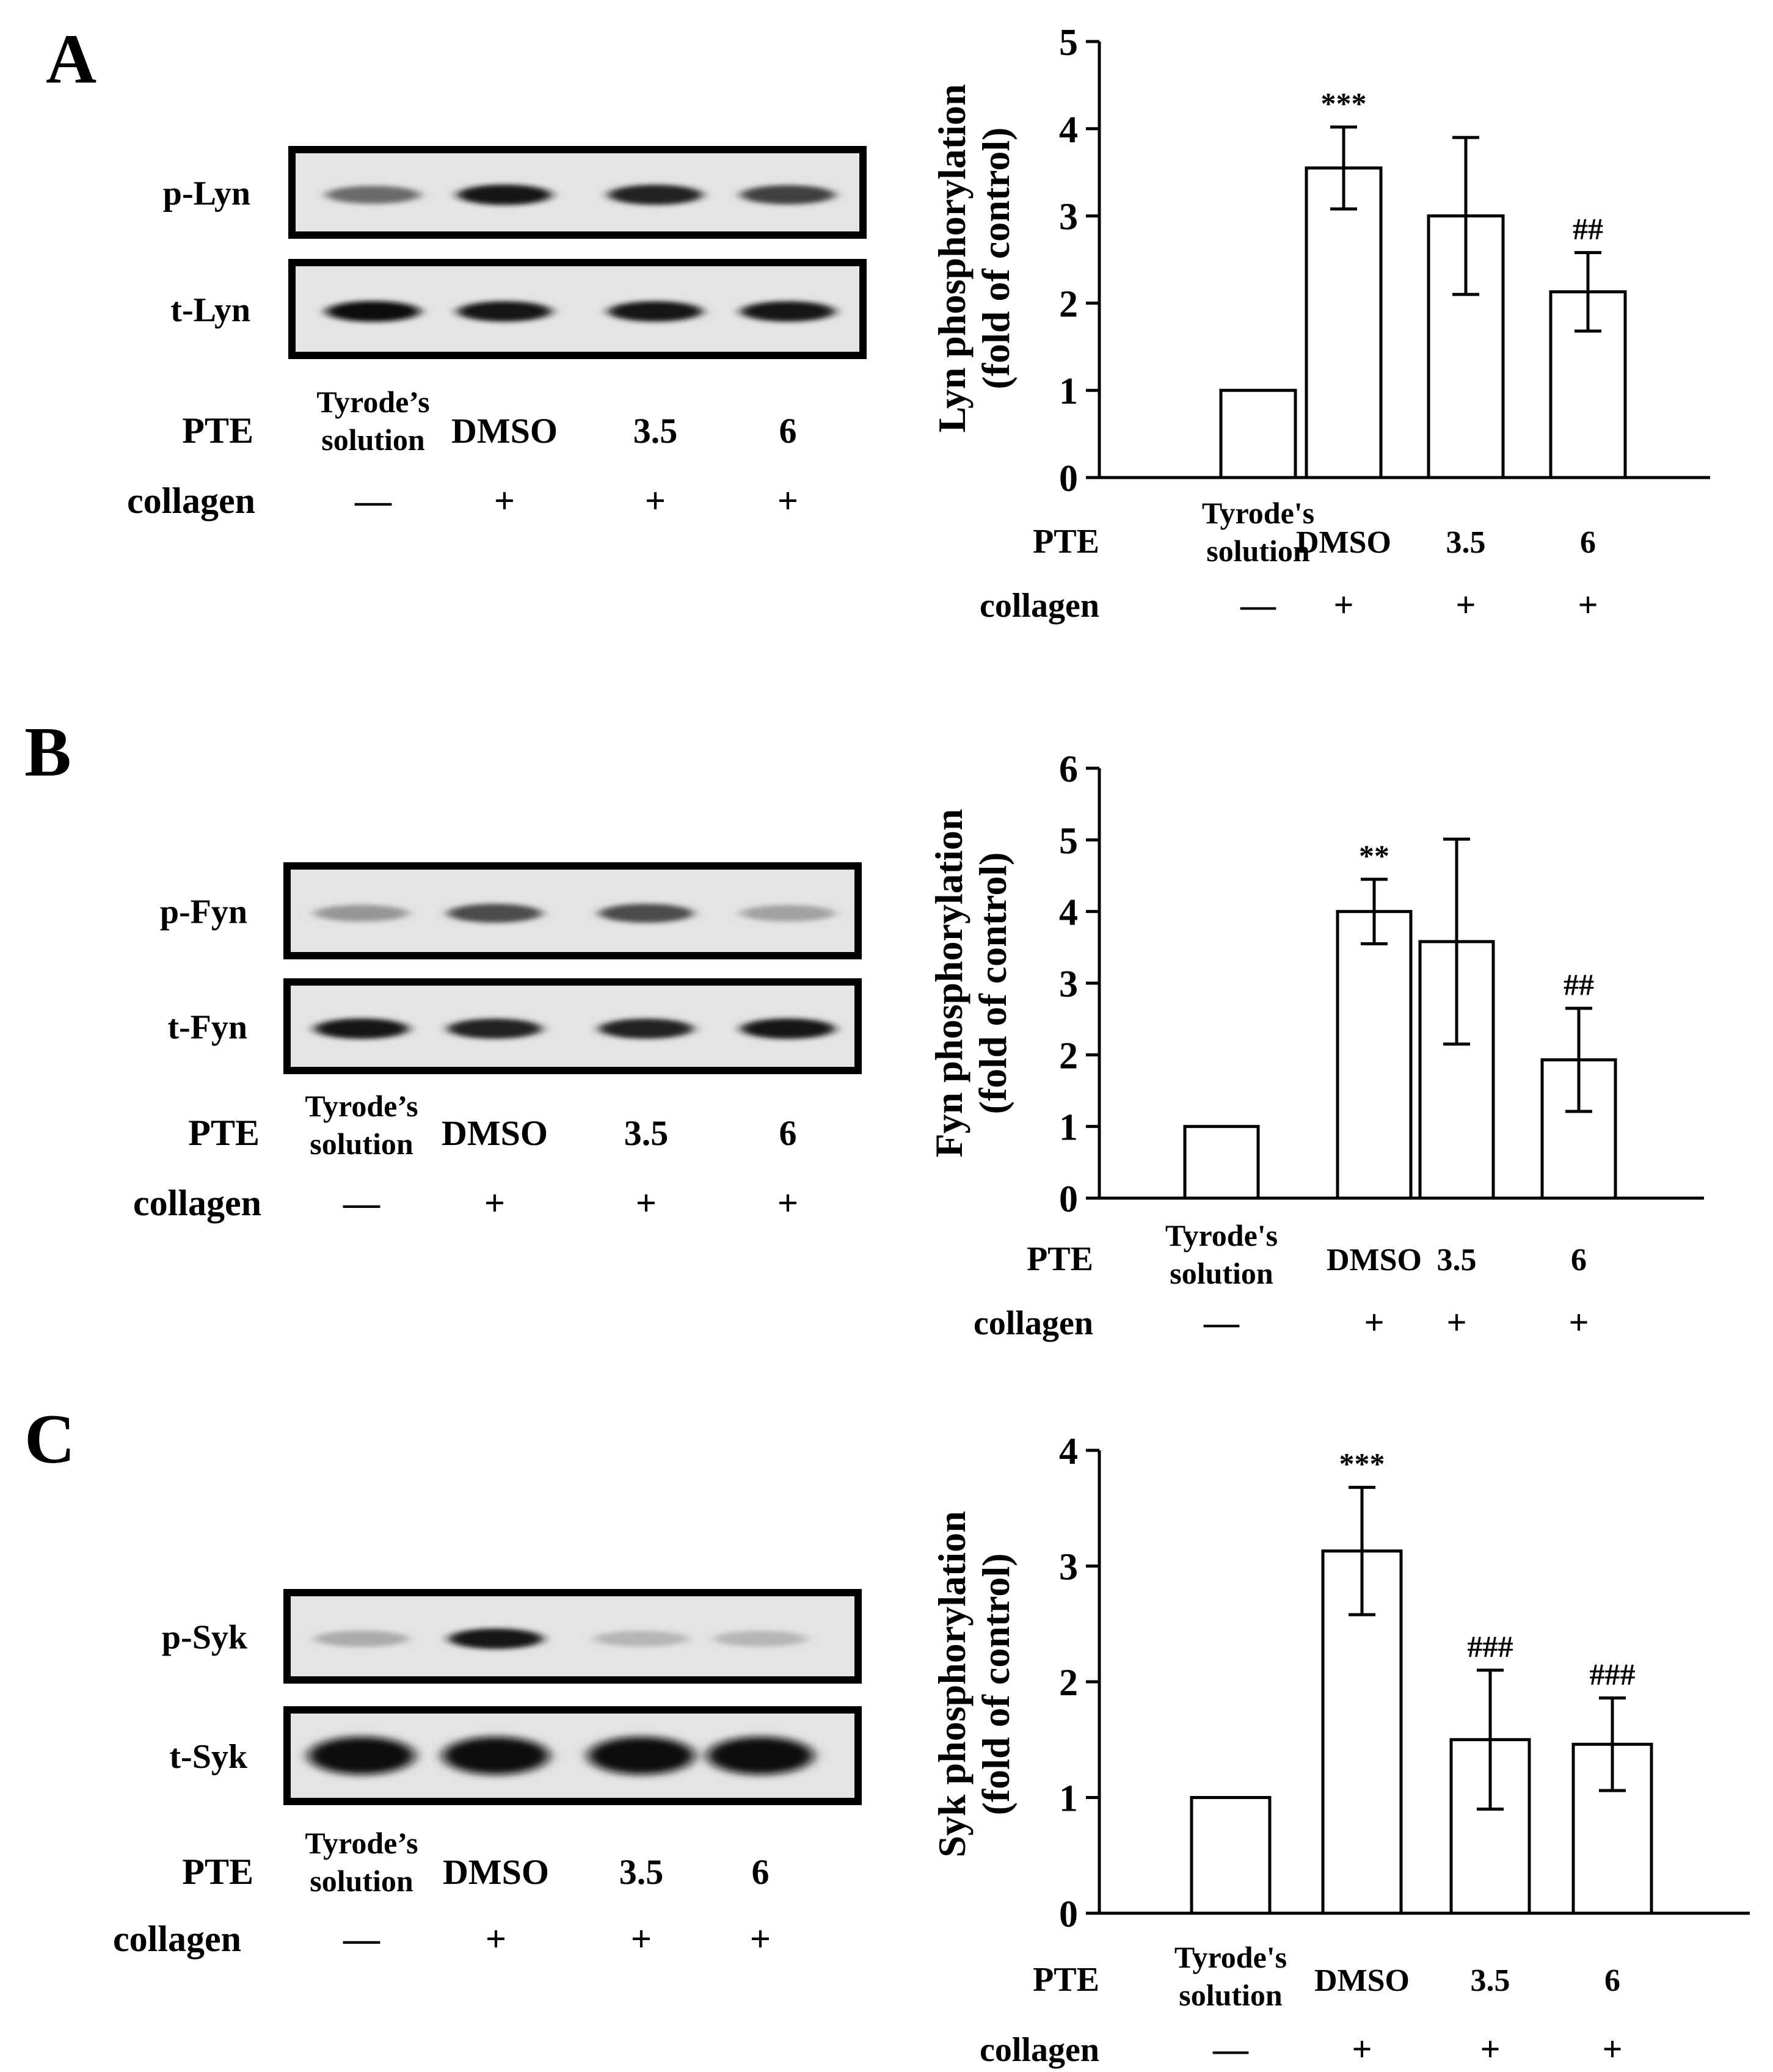  I want to click on blot-pte-value-line: solution, so click(361, 1881).